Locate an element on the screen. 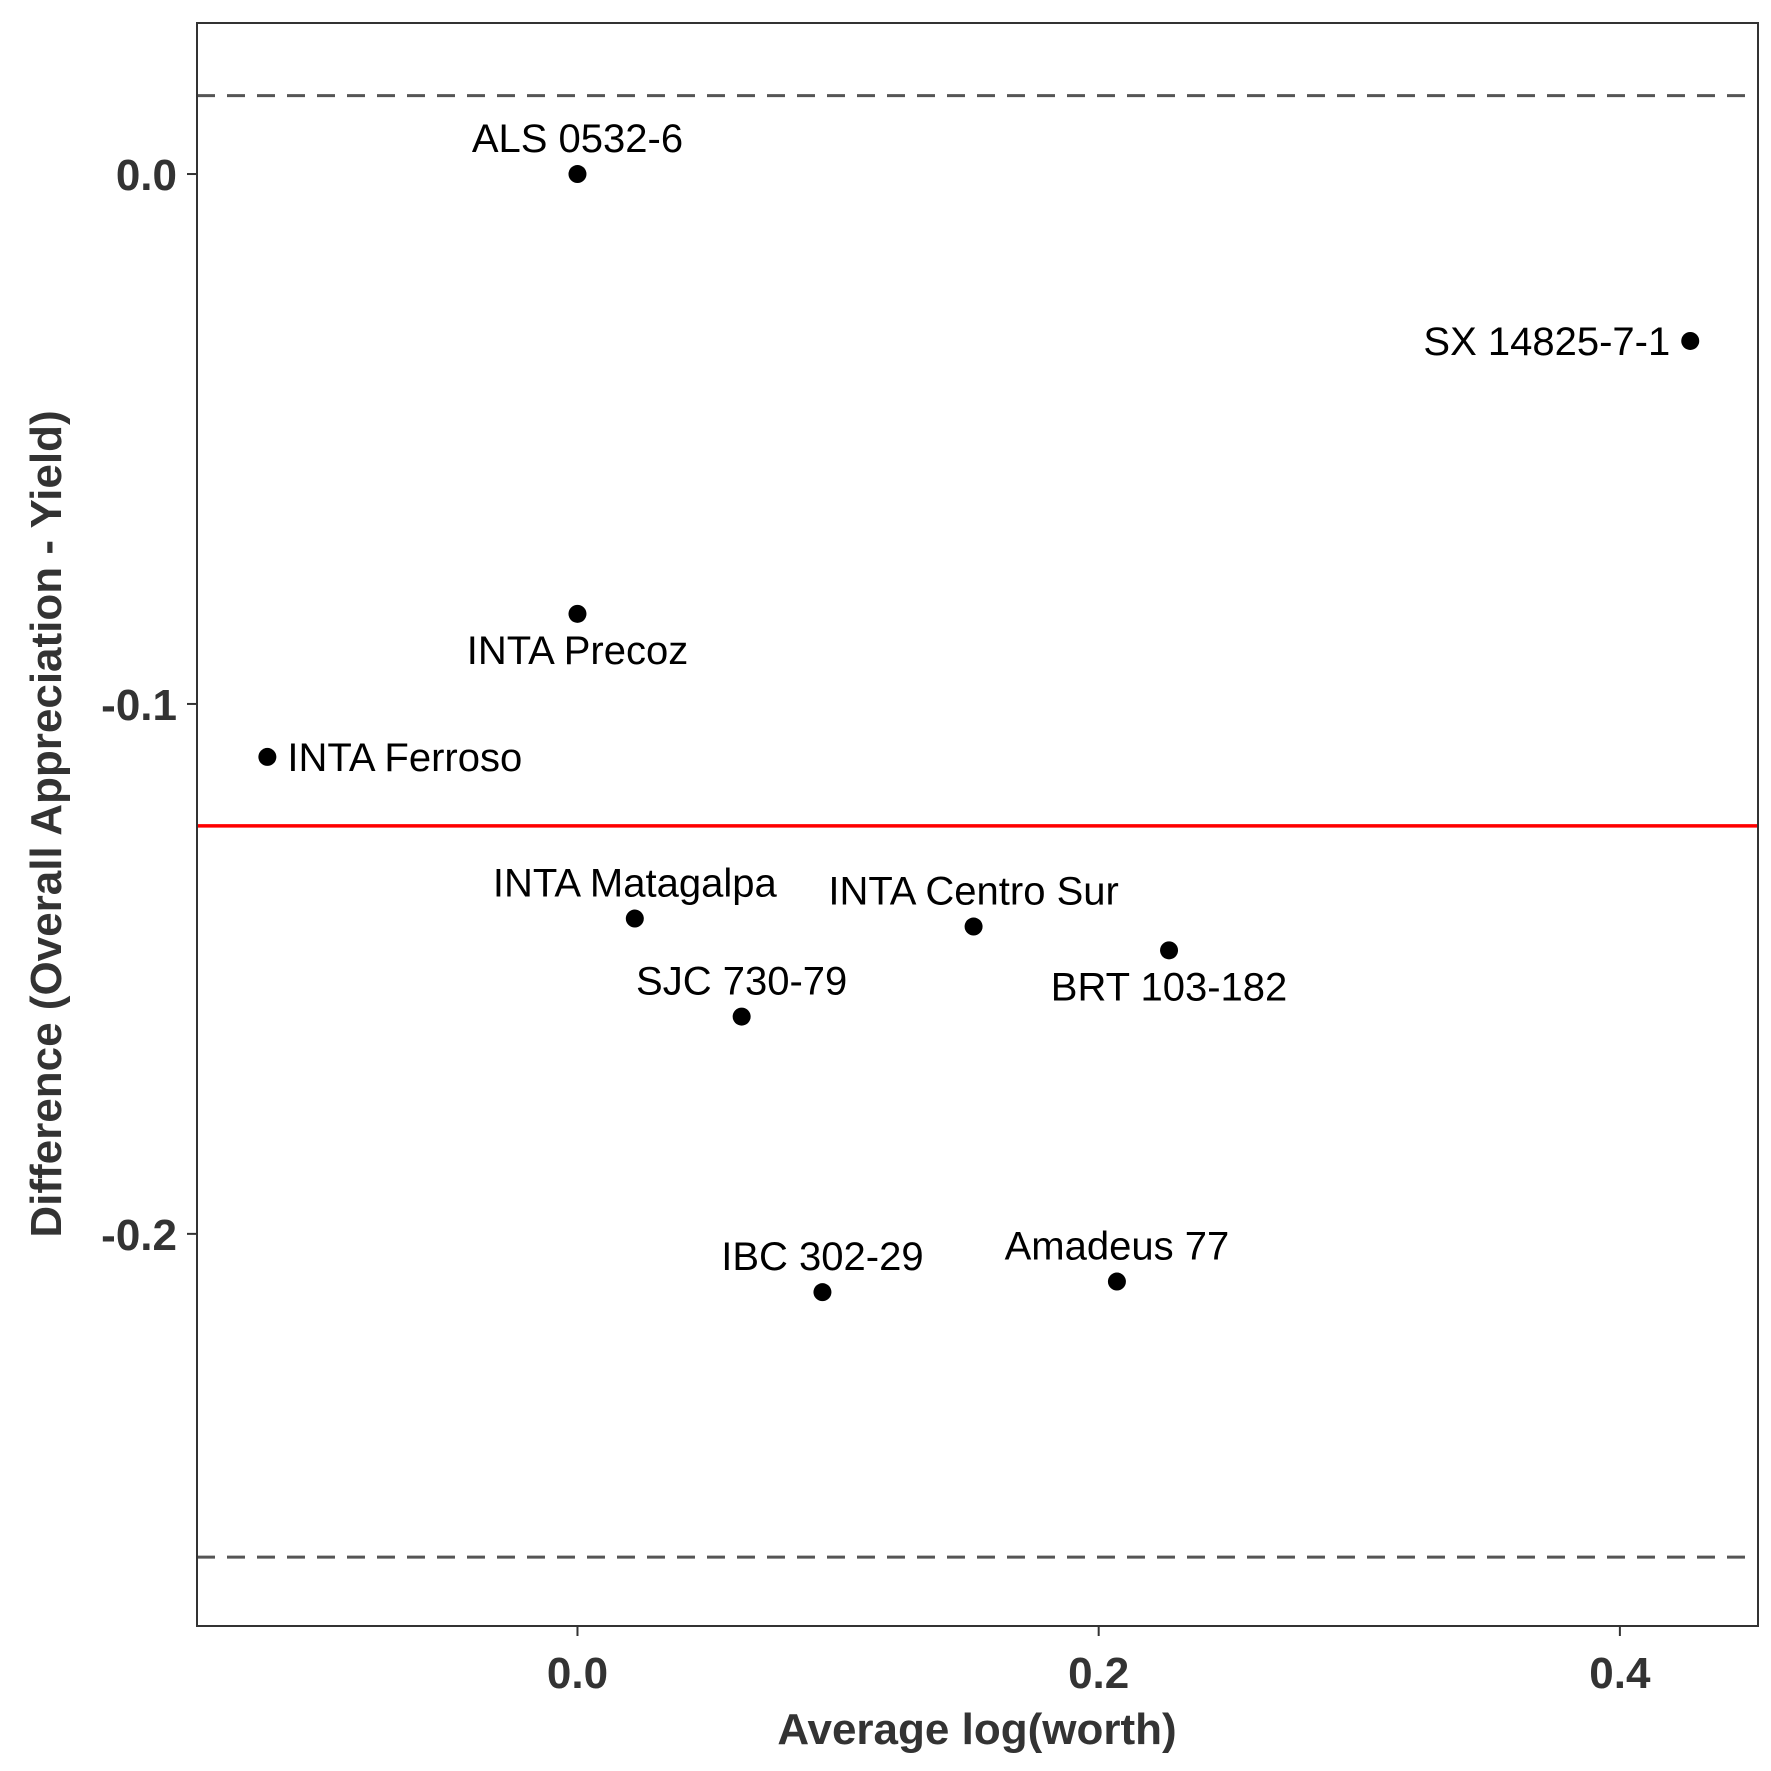  point-label: INTA Precoz is located at coordinates (578, 651).